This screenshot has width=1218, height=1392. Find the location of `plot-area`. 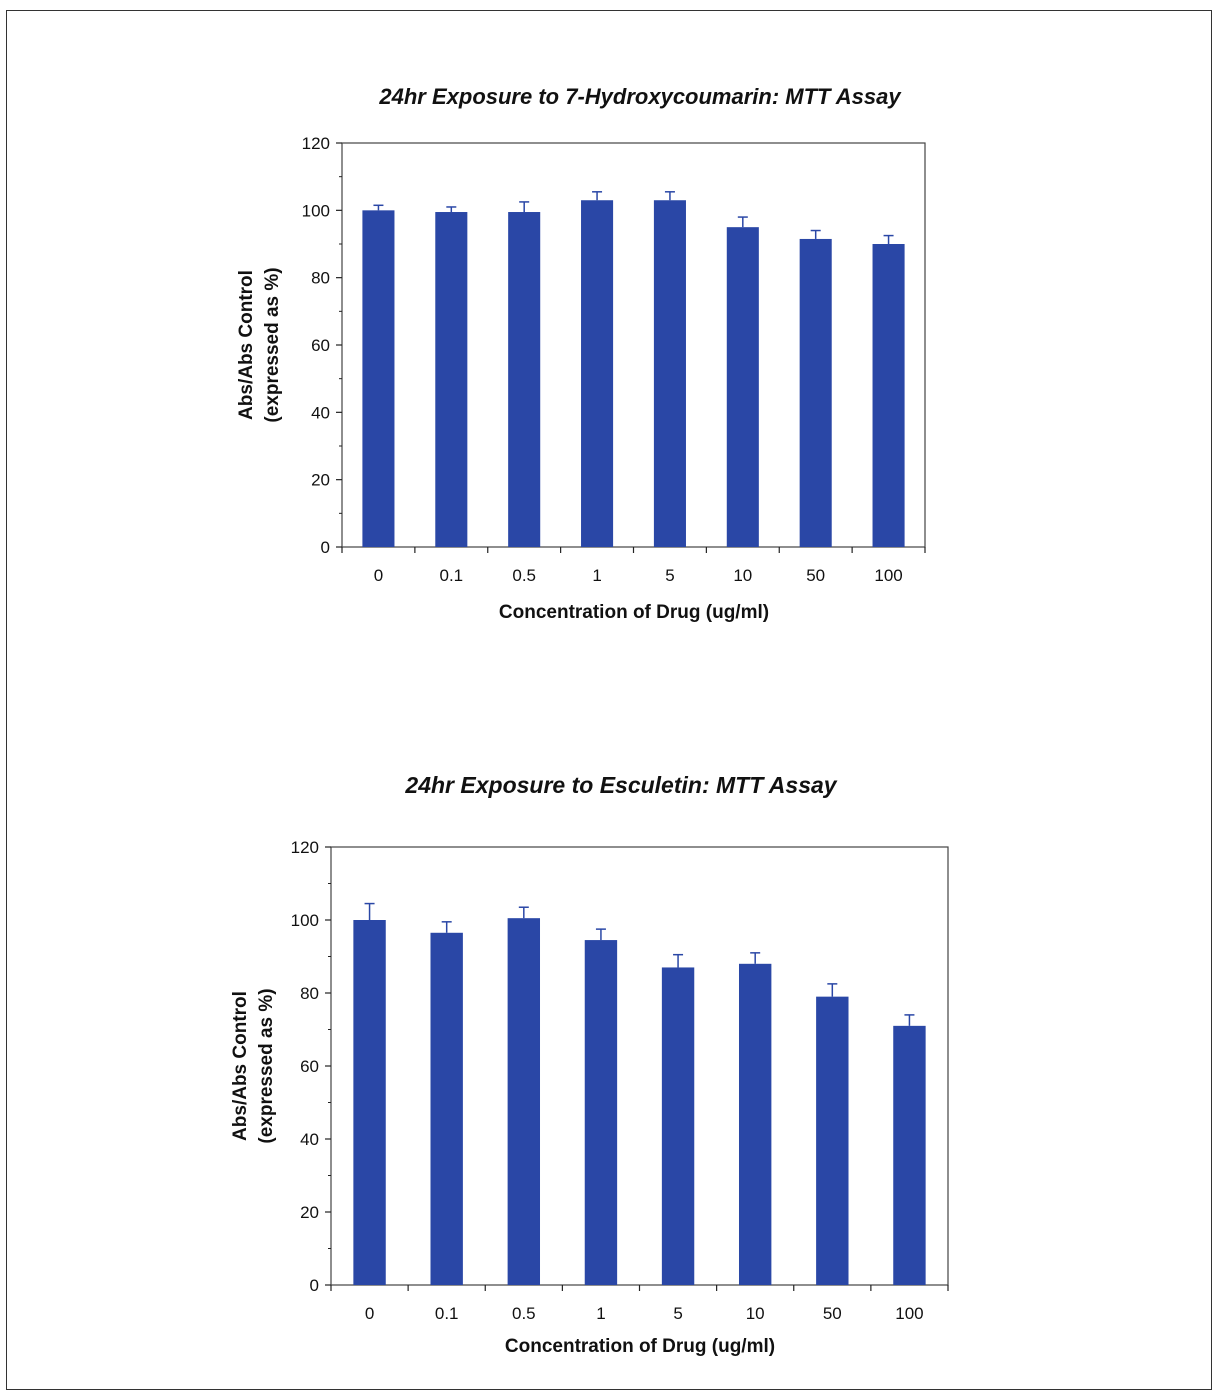

plot-area is located at coordinates (633, 345).